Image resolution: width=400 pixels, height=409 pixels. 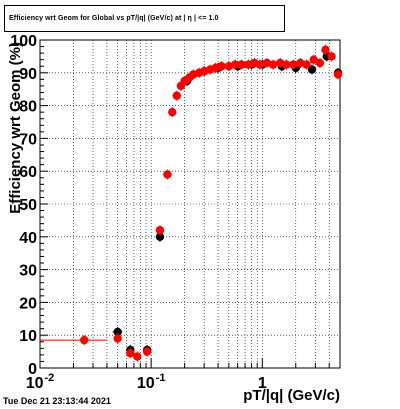 I want to click on y-tick-label: 30, so click(x=28, y=271).